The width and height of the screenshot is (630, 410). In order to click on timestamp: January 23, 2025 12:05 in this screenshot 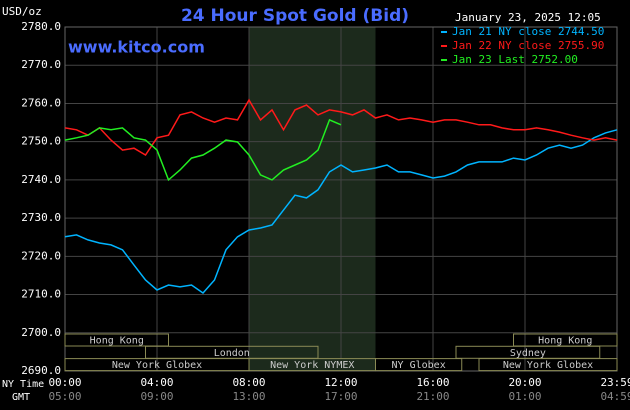, I will do `click(528, 17)`.